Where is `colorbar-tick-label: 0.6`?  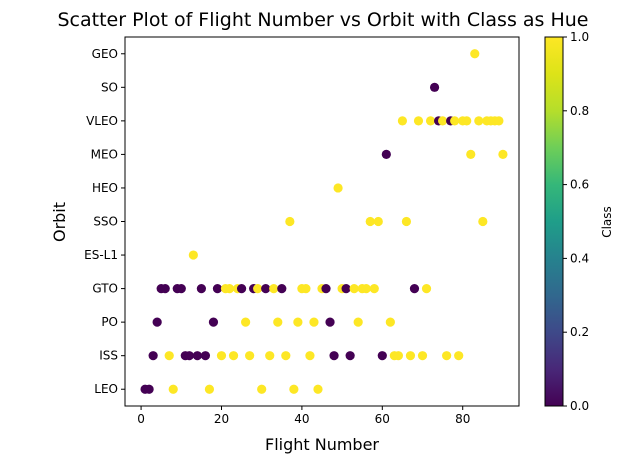
colorbar-tick-label: 0.6 is located at coordinates (579, 185).